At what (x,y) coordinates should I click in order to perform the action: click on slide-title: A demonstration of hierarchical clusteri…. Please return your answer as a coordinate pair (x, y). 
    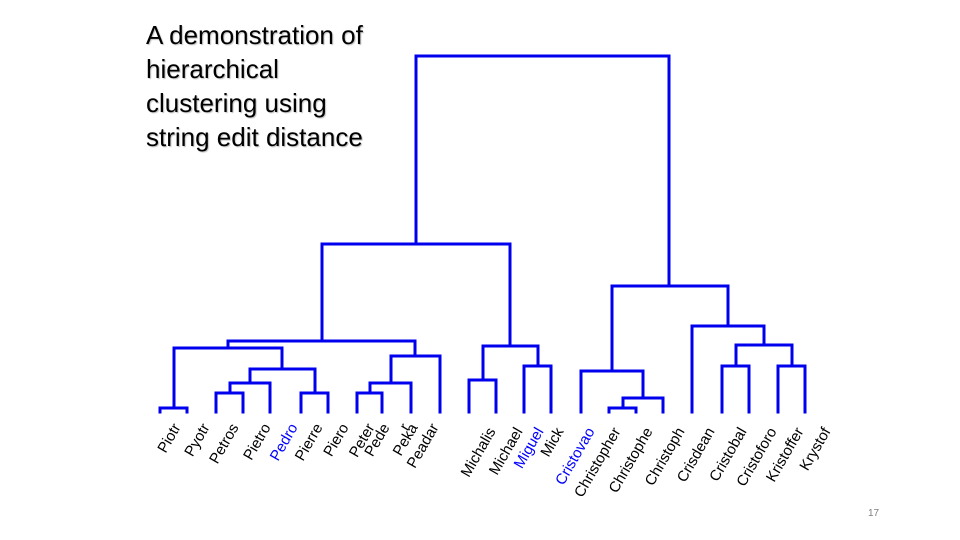
    Looking at the image, I should click on (276, 86).